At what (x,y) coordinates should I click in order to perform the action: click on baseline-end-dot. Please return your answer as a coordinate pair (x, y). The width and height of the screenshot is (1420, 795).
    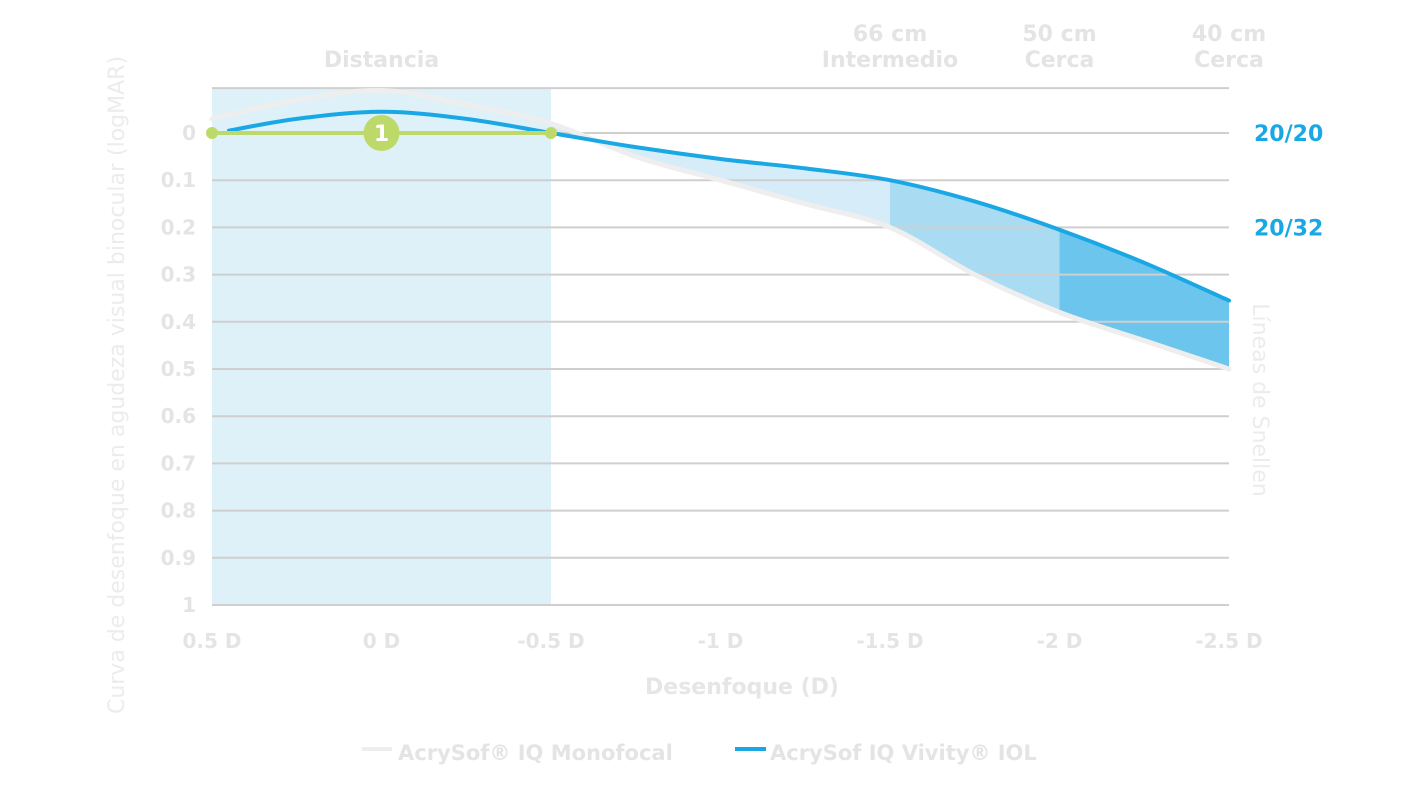
    Looking at the image, I should click on (551, 133).